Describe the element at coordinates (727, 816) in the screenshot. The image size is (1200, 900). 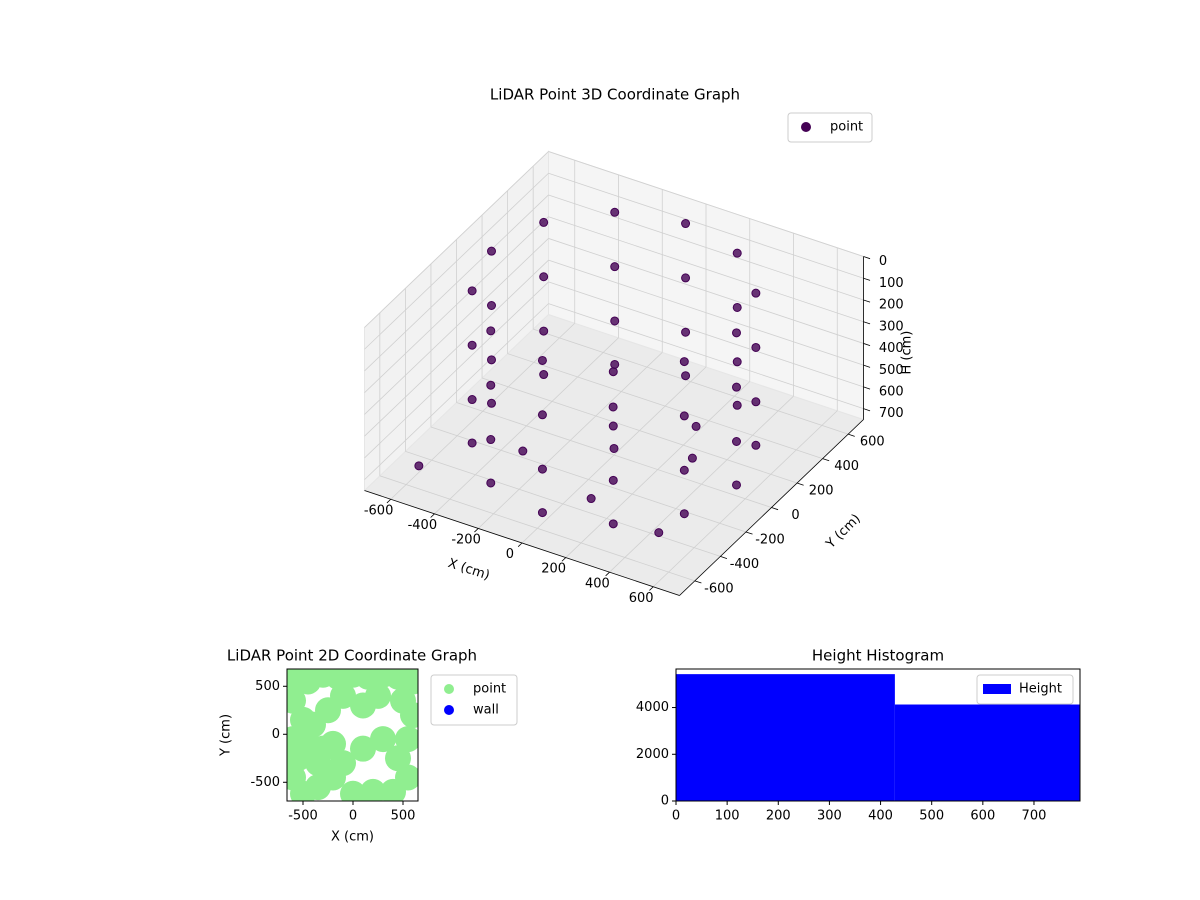
I see `x-tick-label: 100` at that location.